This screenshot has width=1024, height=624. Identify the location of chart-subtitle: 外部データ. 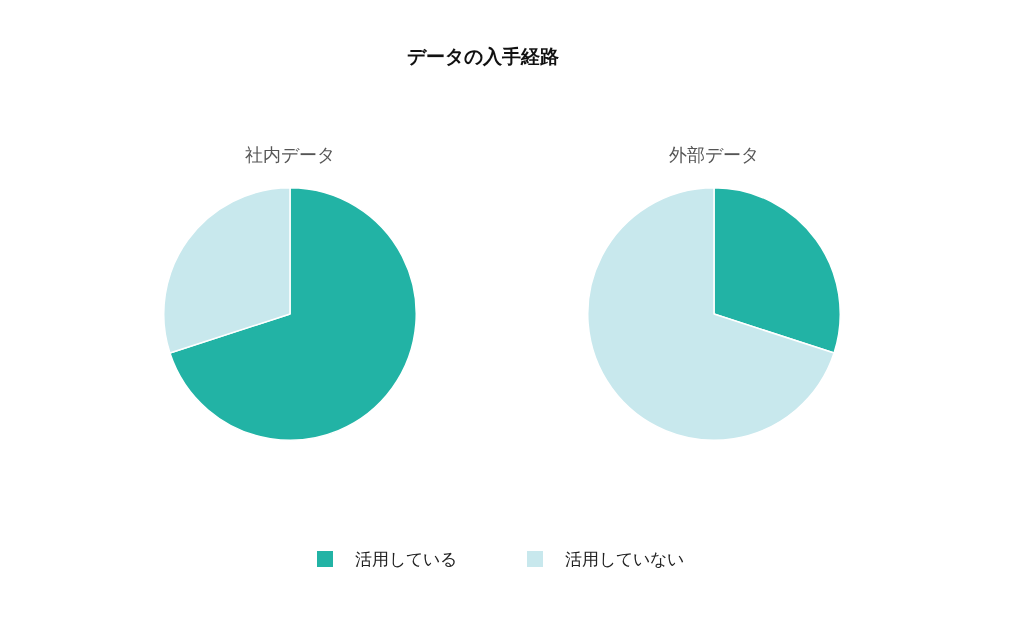
(714, 155).